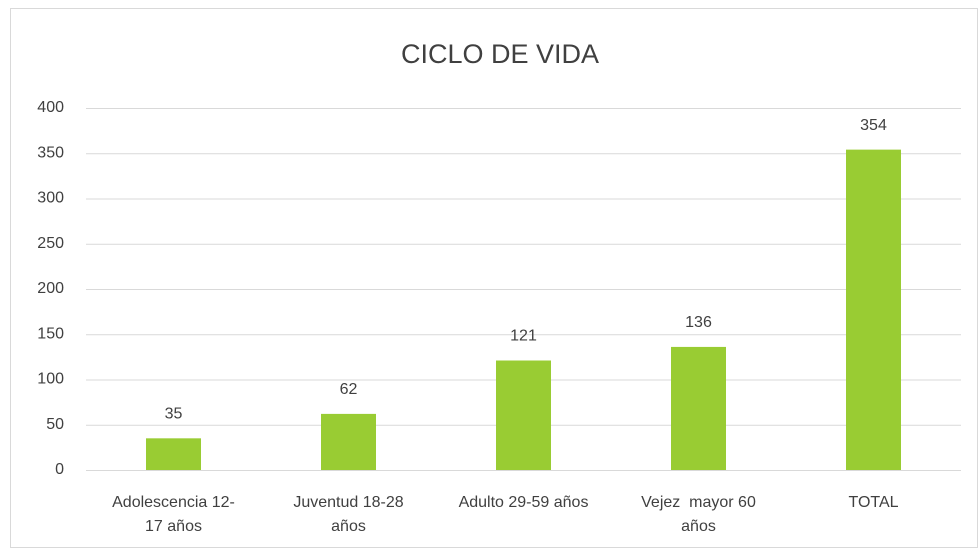  I want to click on chart-title: CICLO DE VIDA, so click(500, 54).